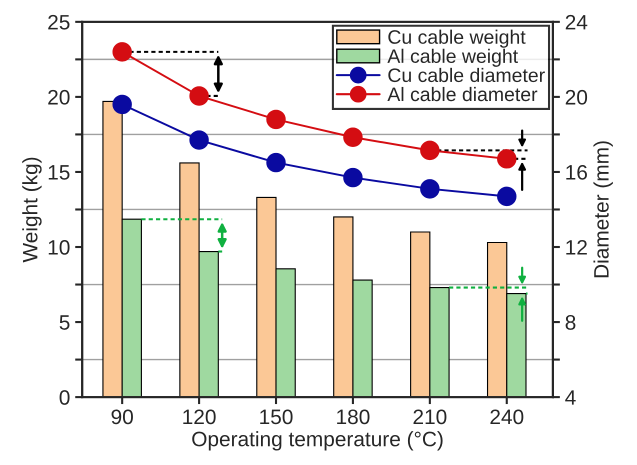  Describe the element at coordinates (571, 322) in the screenshot. I see `y2-tick-label: 8` at that location.